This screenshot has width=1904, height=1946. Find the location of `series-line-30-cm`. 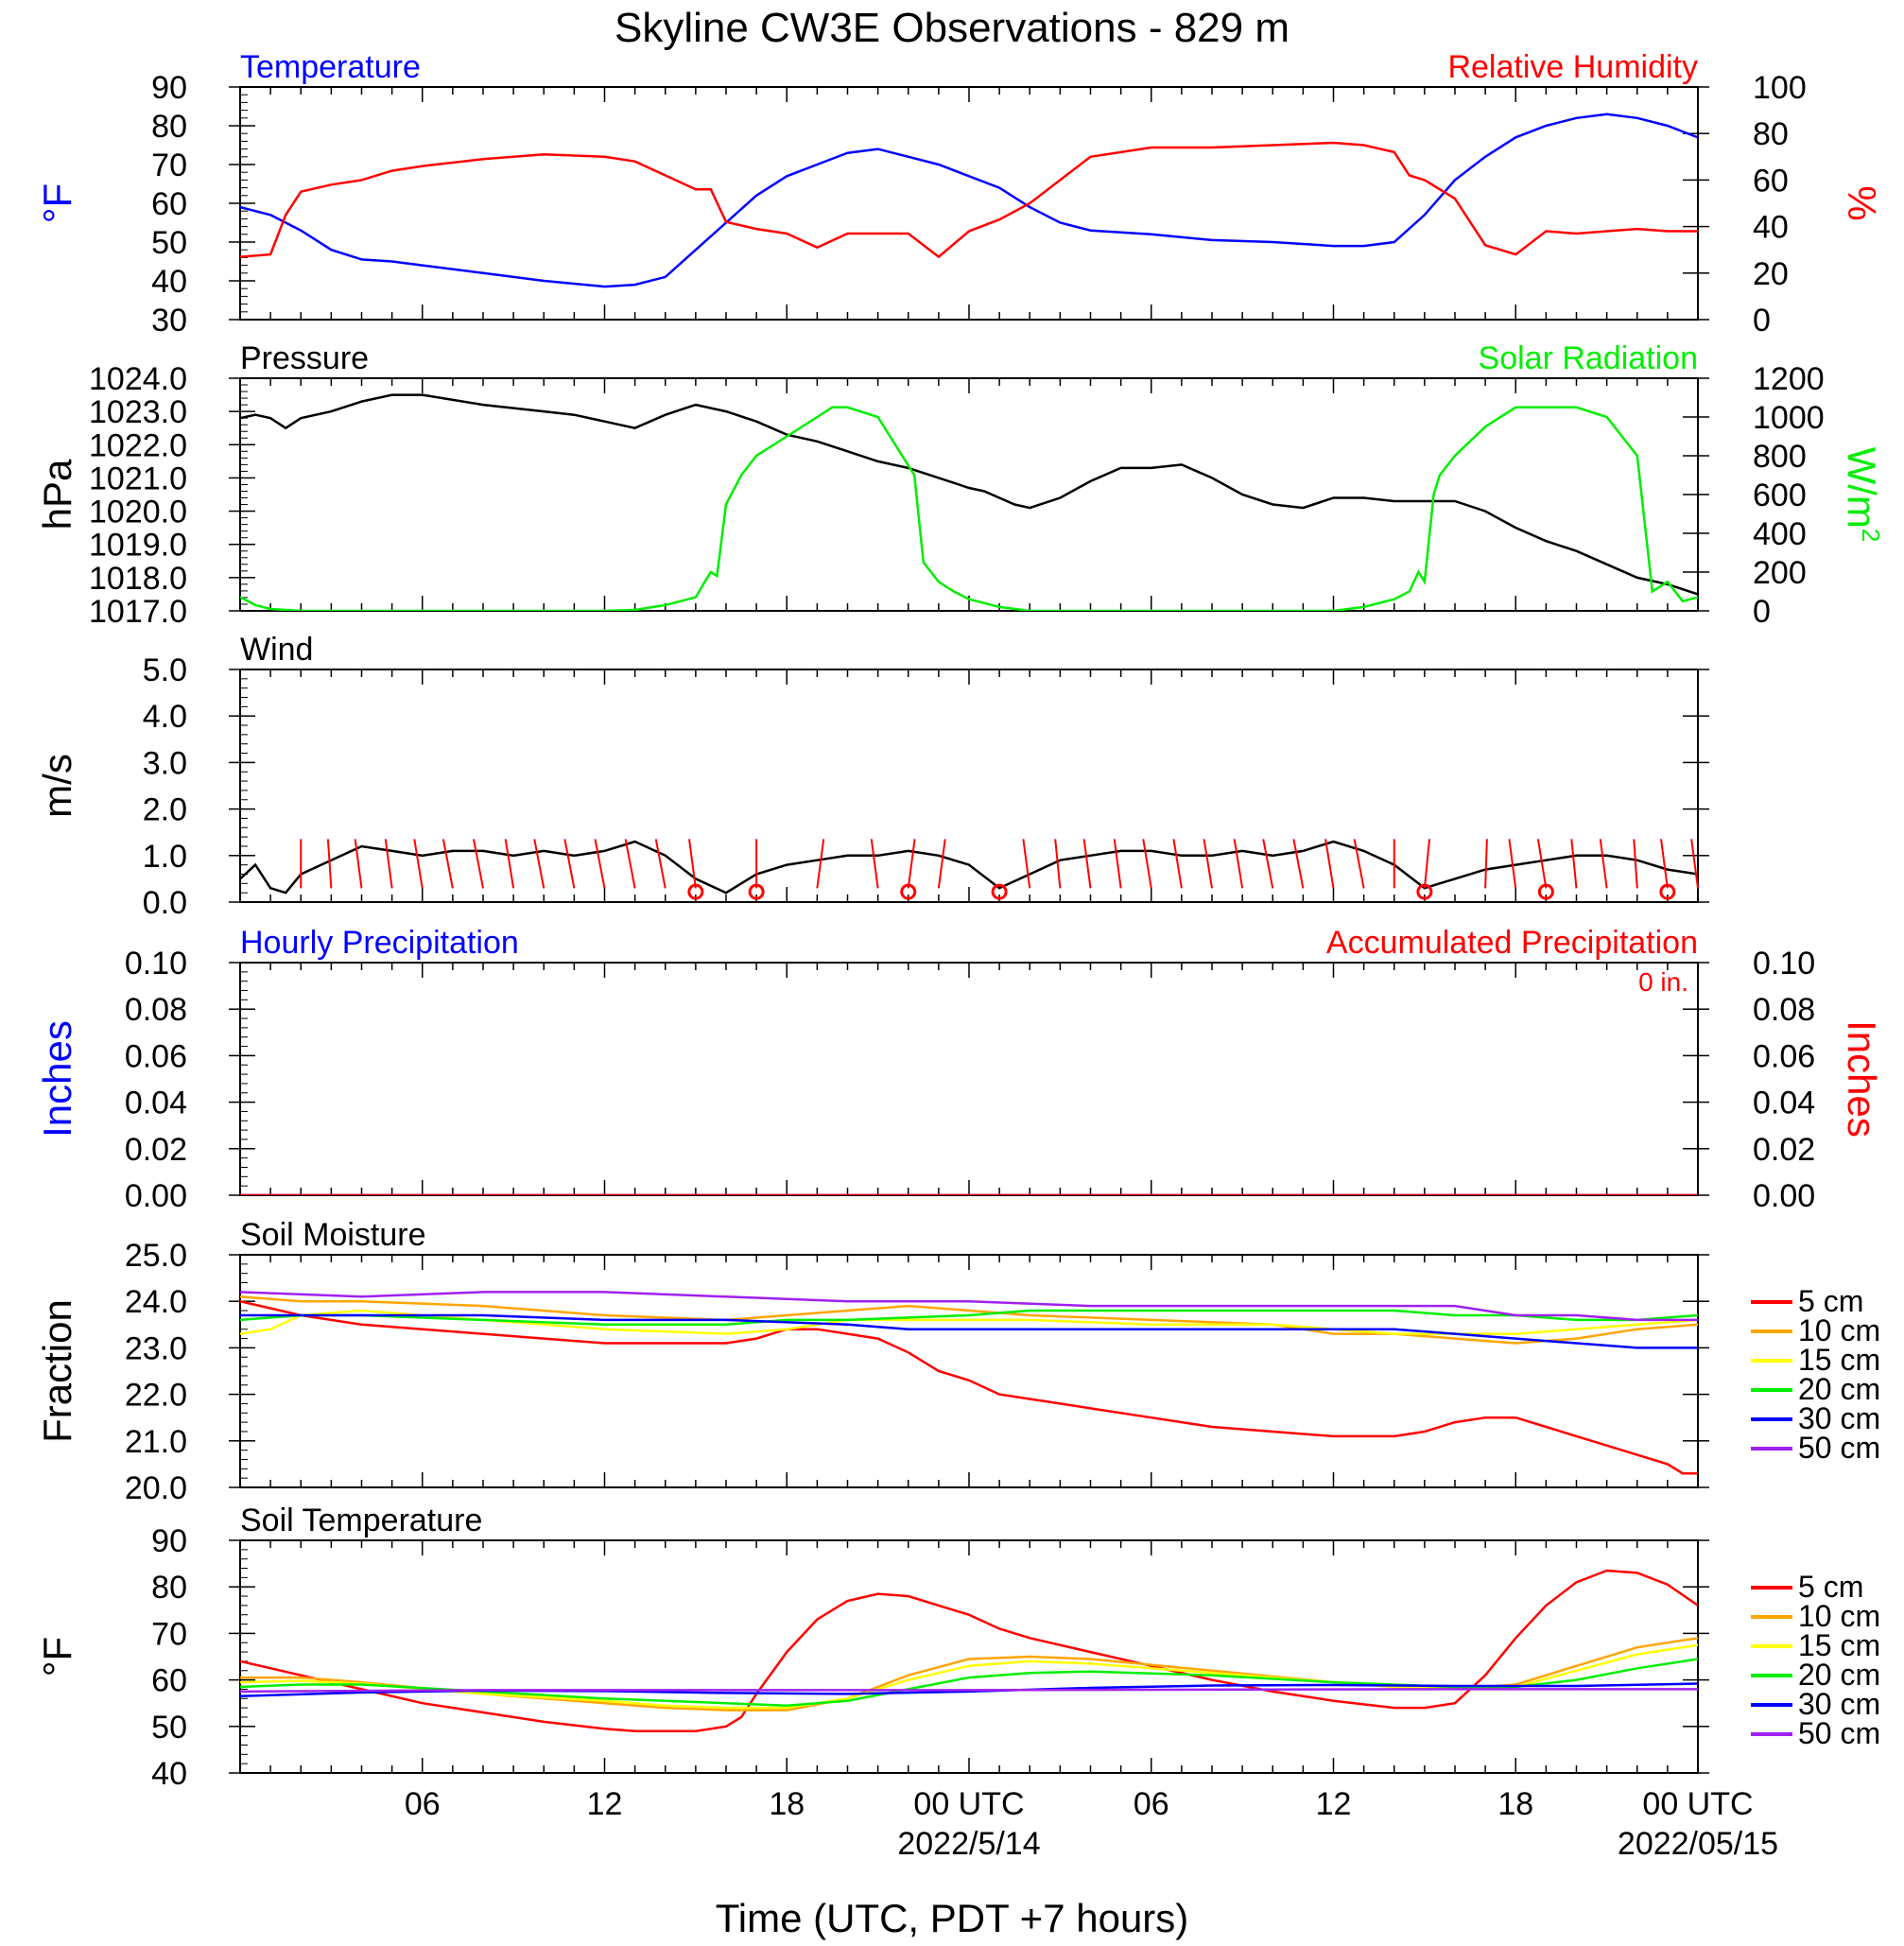

series-line-30-cm is located at coordinates (969, 1331).